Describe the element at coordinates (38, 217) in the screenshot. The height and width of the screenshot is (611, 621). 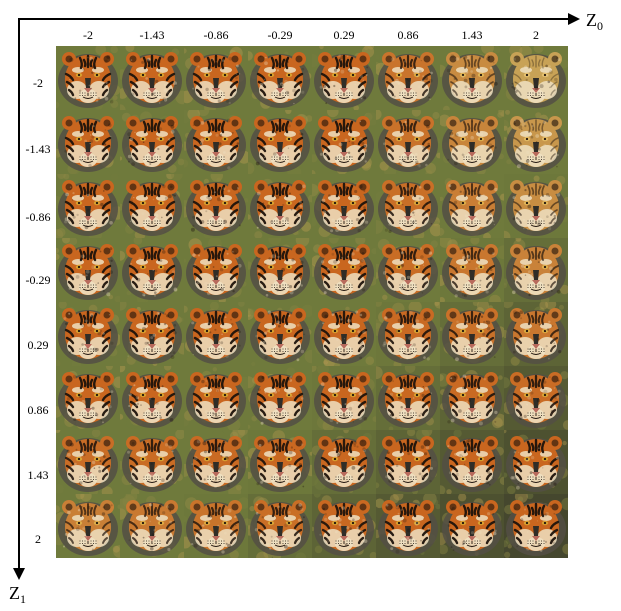
I see `z1-tick-label: -0.86` at that location.